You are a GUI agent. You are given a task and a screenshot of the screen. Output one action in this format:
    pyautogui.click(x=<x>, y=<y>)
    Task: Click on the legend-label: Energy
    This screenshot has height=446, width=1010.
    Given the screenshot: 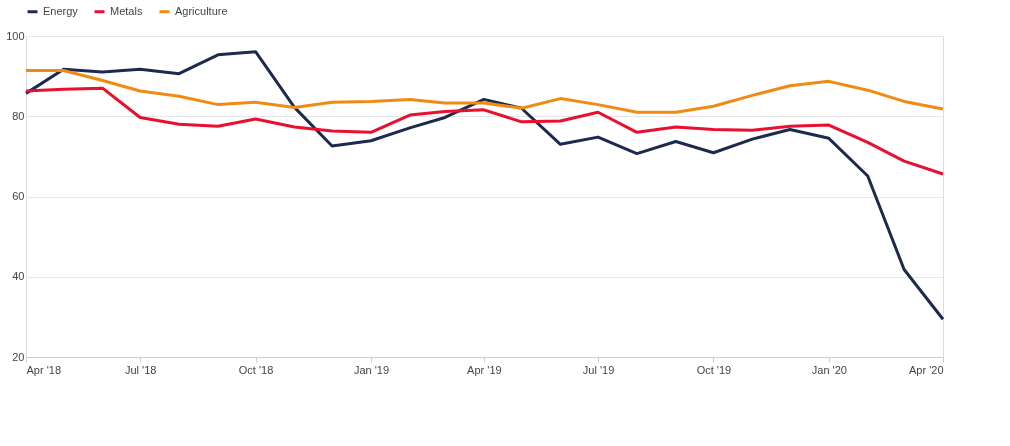 What is the action you would take?
    pyautogui.click(x=61, y=10)
    